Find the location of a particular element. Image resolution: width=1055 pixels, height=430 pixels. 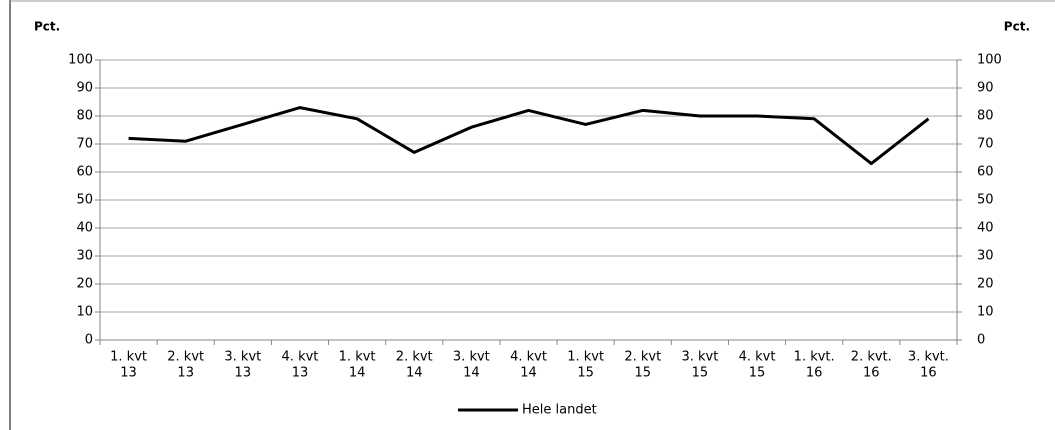

y2-tick-label: 90 is located at coordinates (985, 88).